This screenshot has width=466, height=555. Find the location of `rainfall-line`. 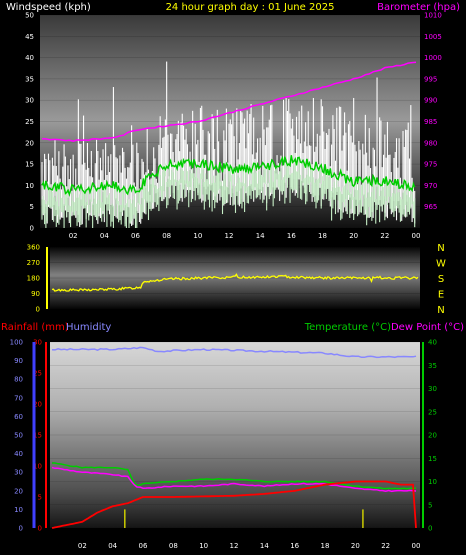

rainfall-line is located at coordinates (234, 504).